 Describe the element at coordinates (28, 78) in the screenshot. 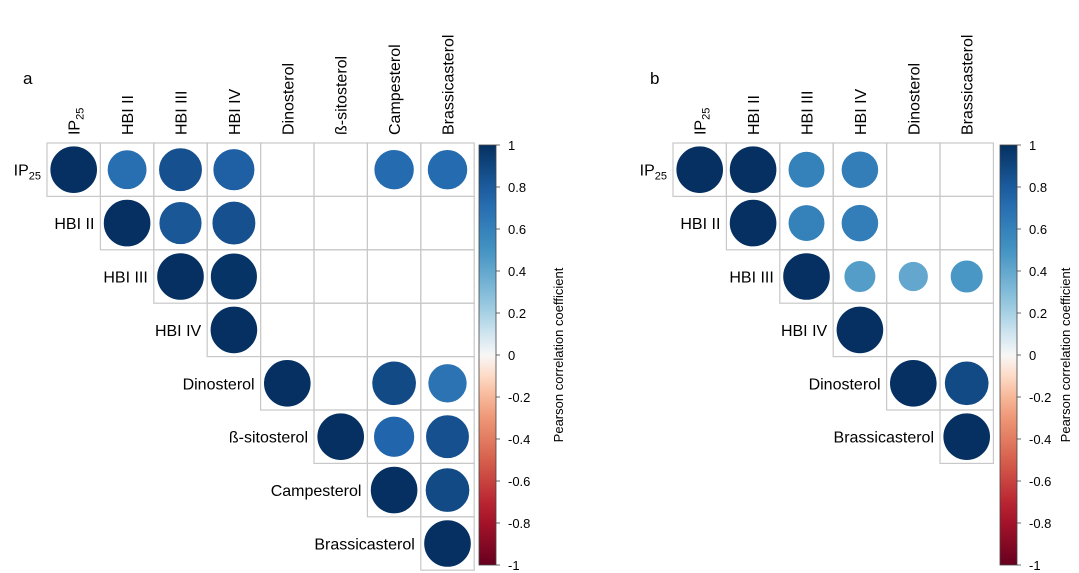

I see `panel-label: a` at that location.